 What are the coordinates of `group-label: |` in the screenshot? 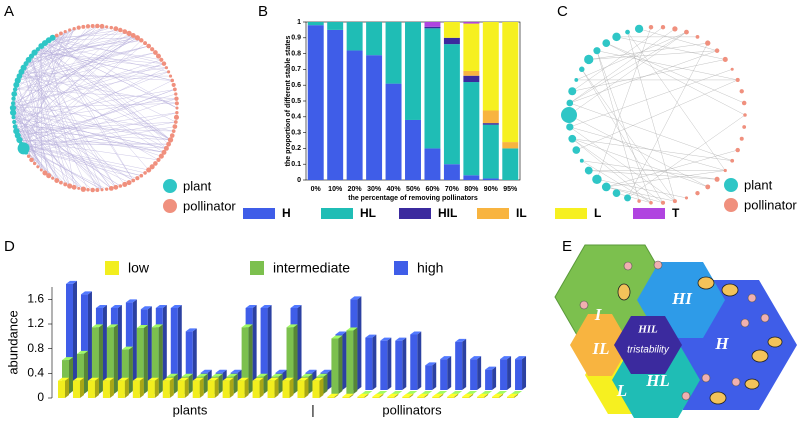 It's located at (312, 409).